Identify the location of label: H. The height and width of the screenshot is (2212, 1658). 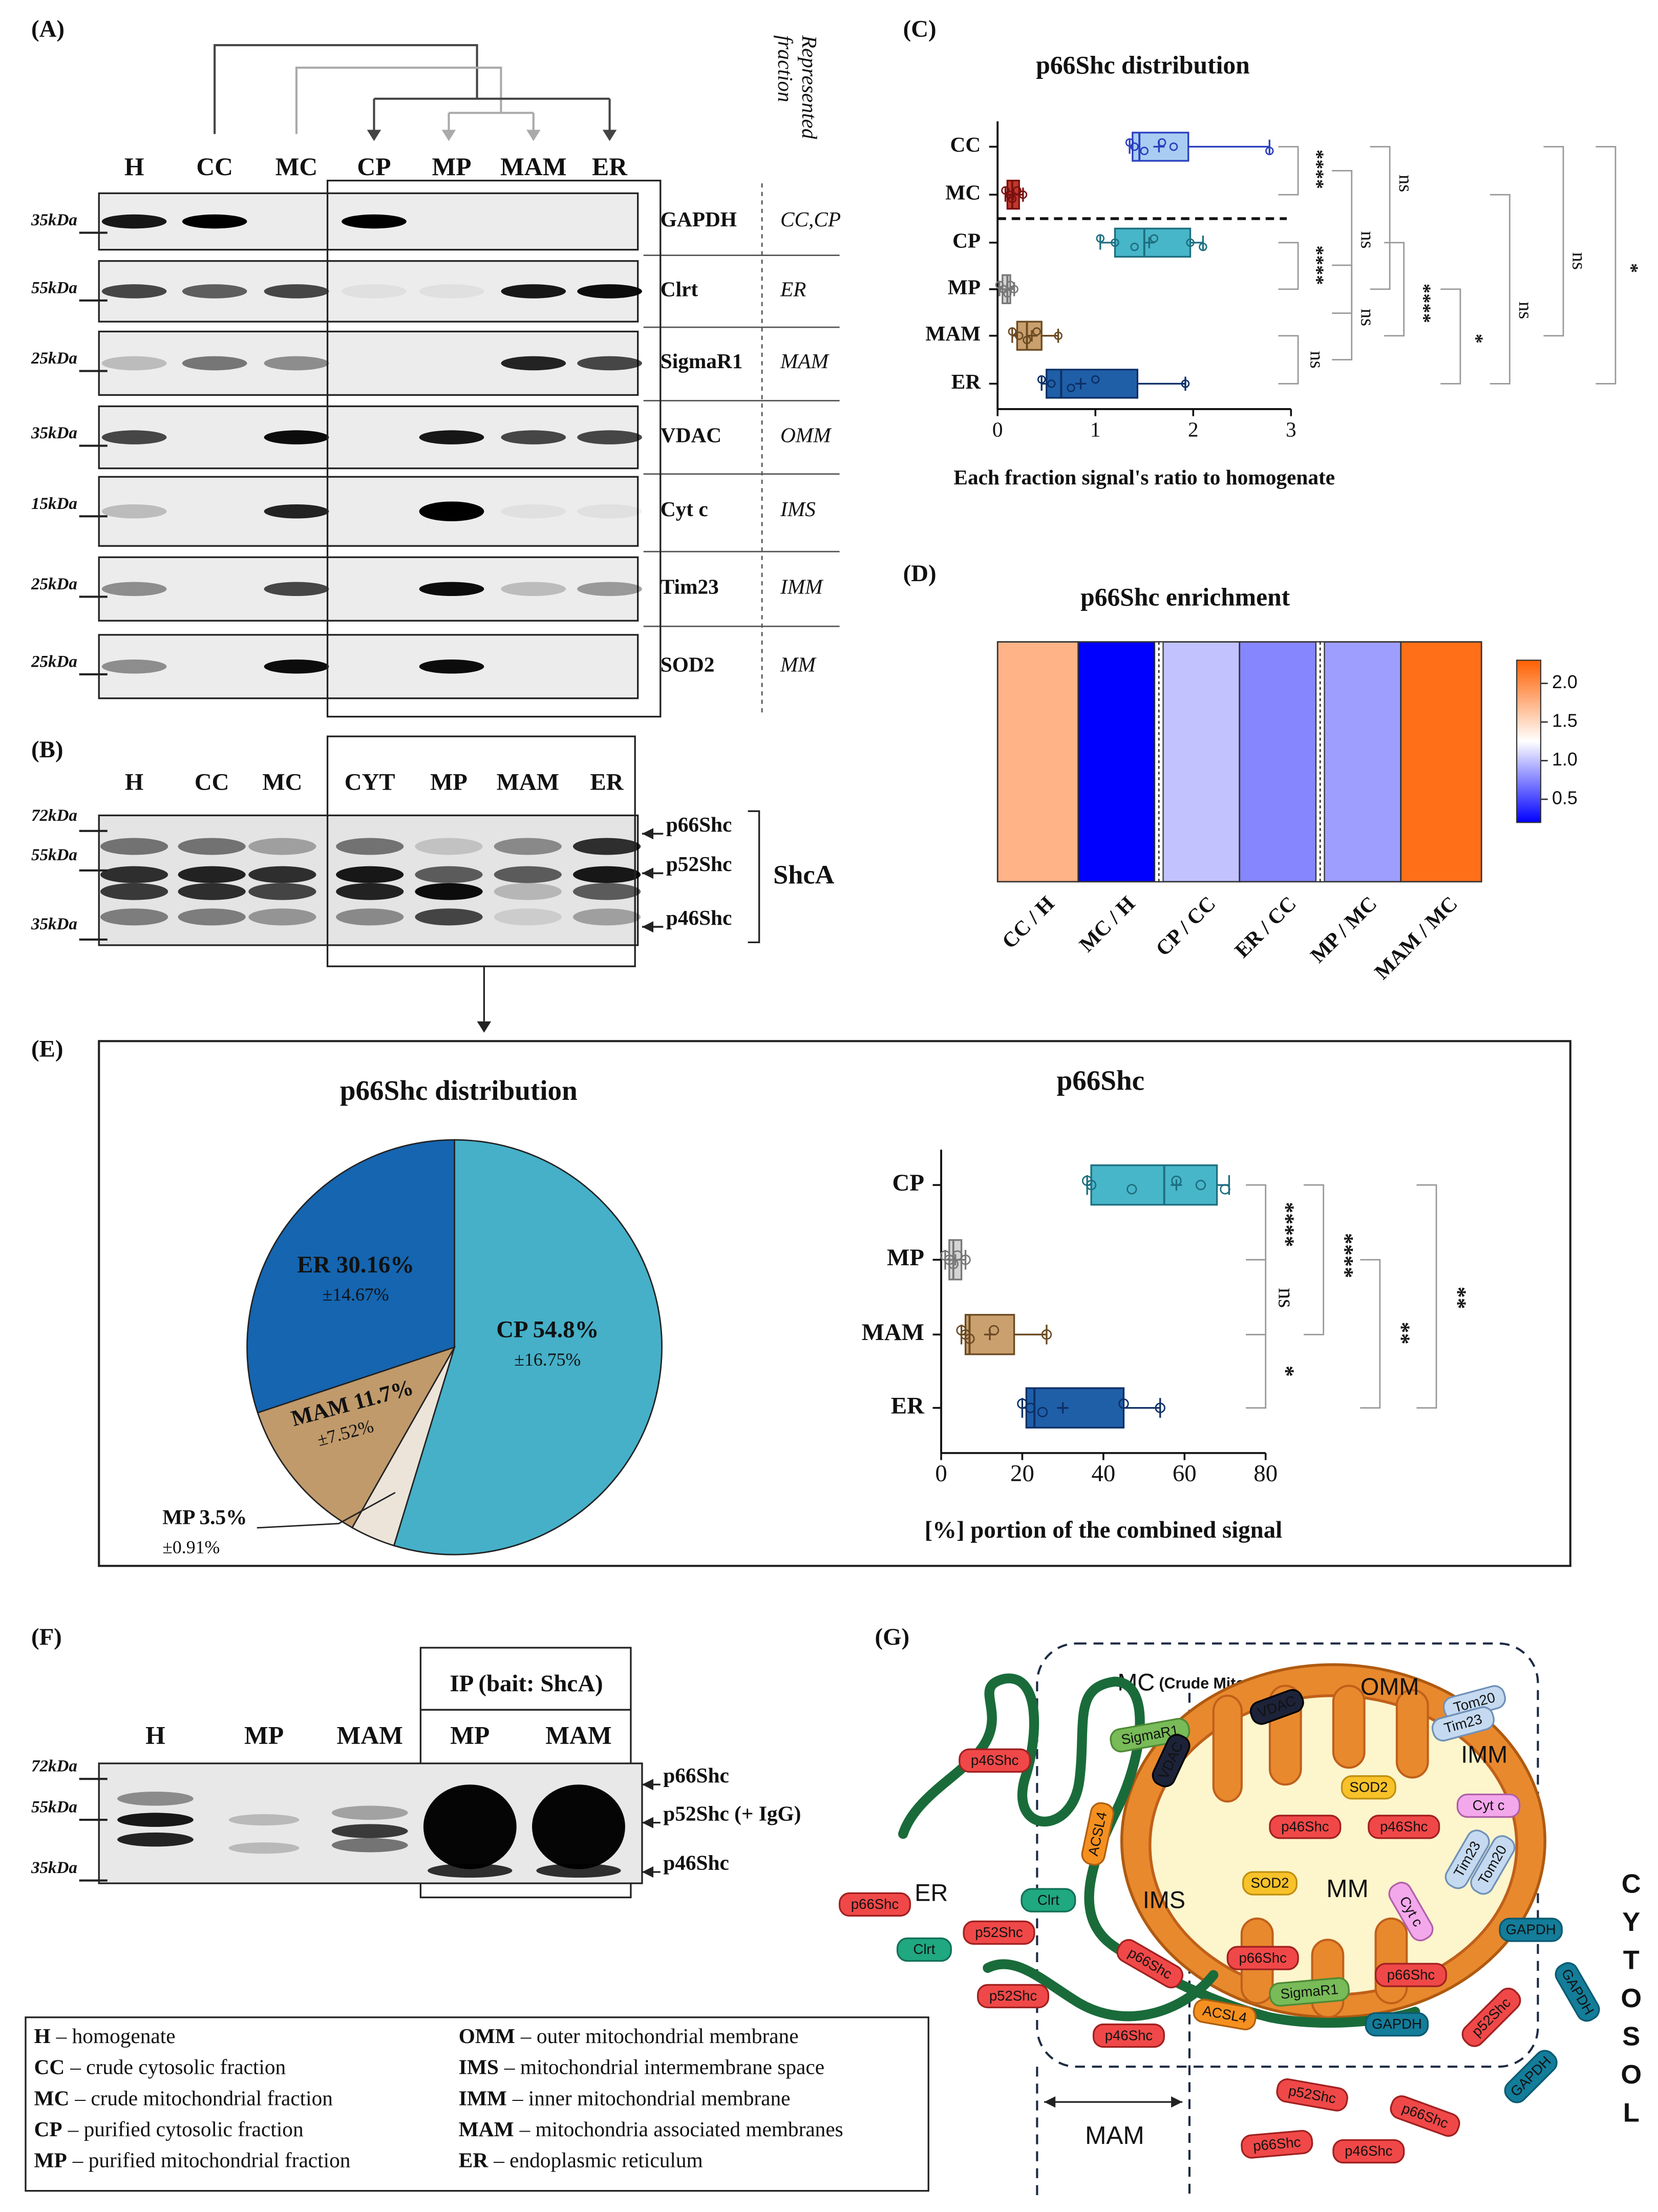
(134, 167).